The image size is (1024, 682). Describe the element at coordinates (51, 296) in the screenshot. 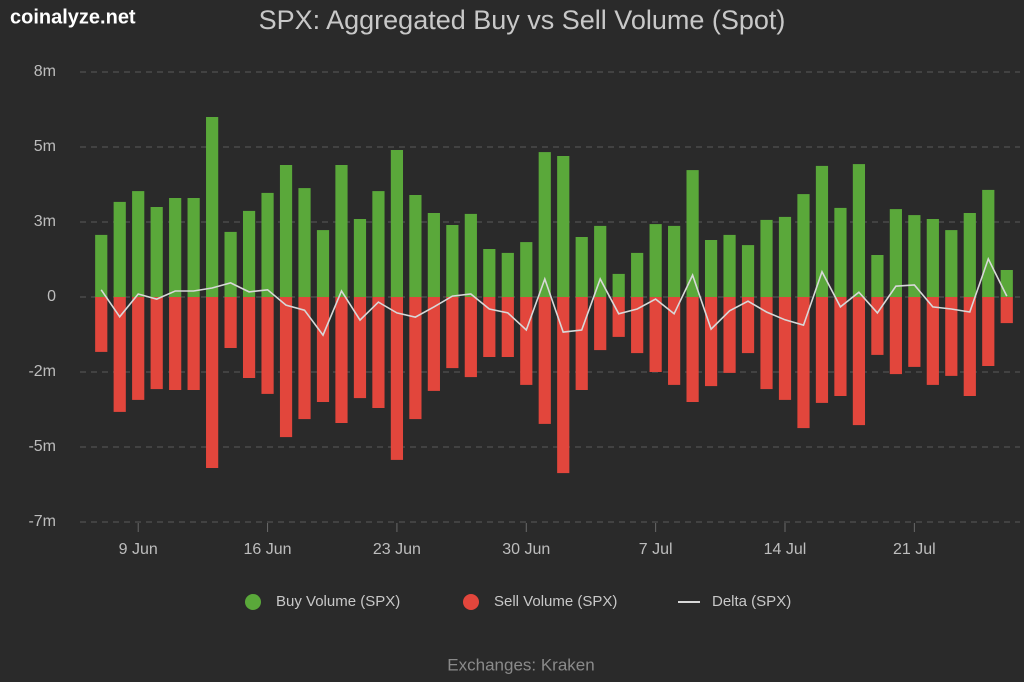

I see `y-tick-label: 0` at that location.